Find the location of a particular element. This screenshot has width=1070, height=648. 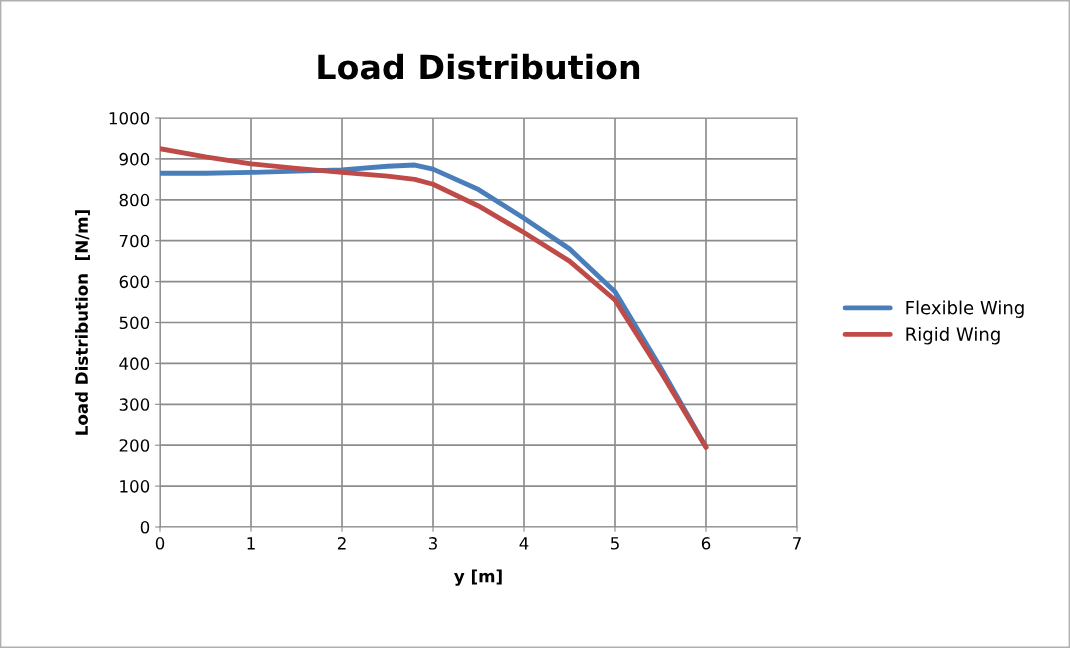

x-tick-label: 2 is located at coordinates (341, 543).